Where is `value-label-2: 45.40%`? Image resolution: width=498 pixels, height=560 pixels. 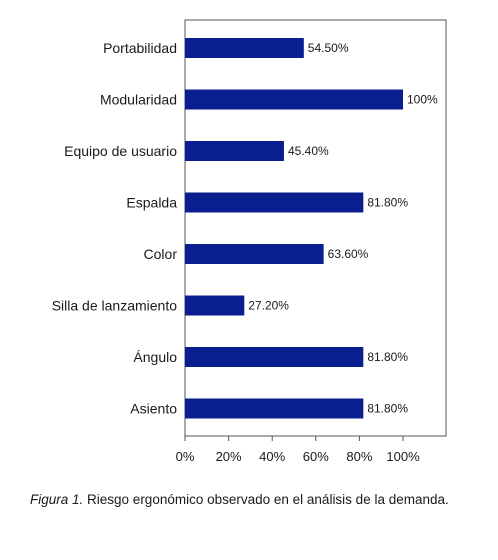
value-label-2: 45.40% is located at coordinates (308, 151).